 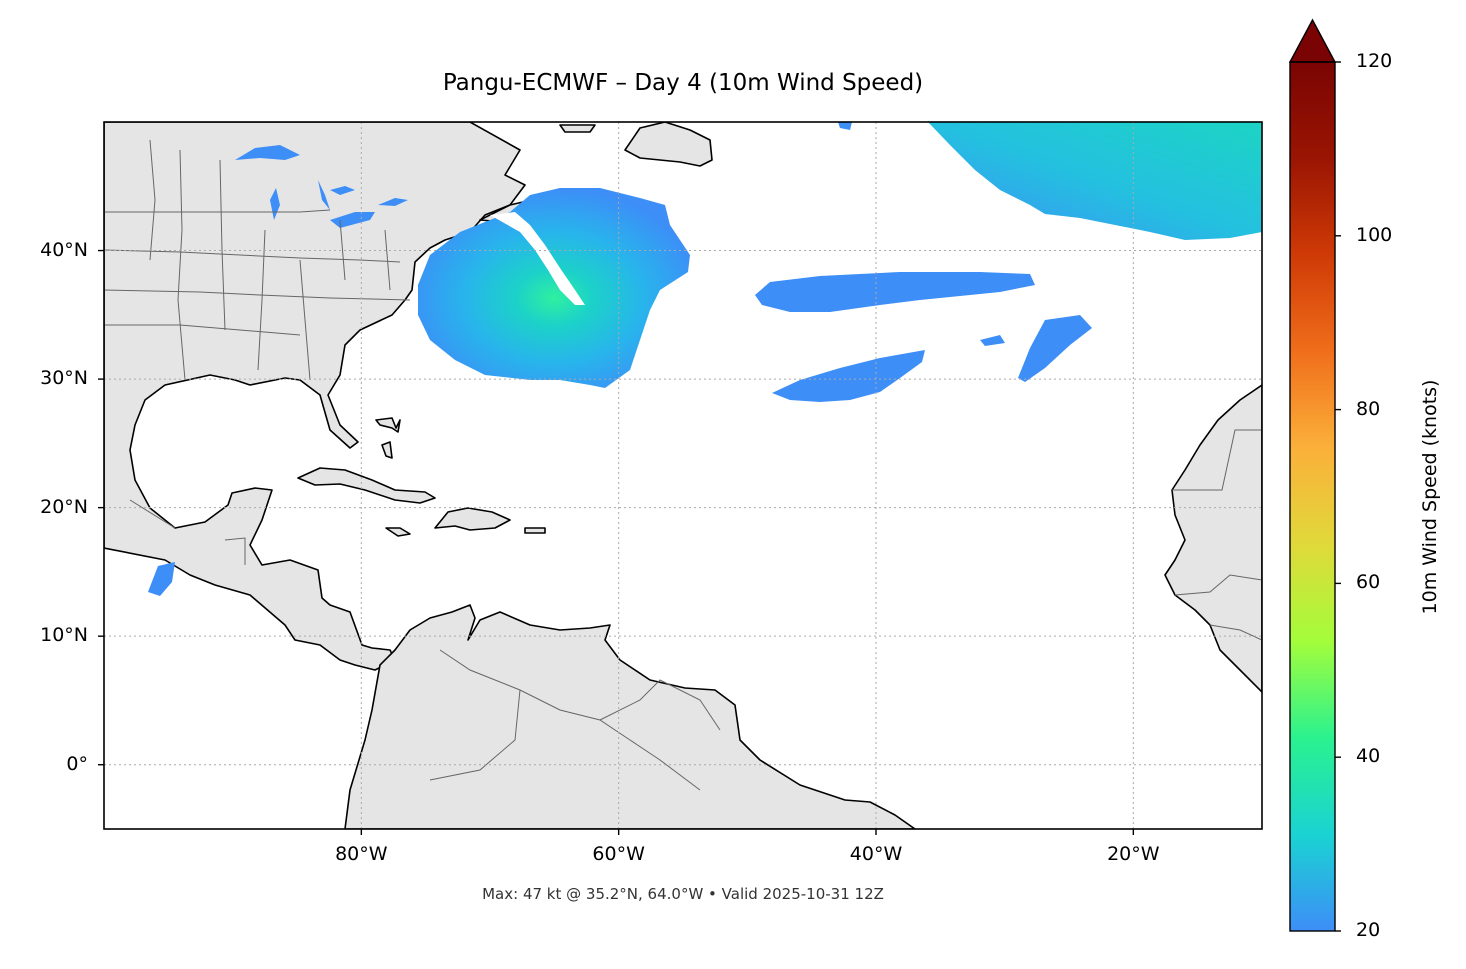 I want to click on africa-land, so click(x=1213, y=538).